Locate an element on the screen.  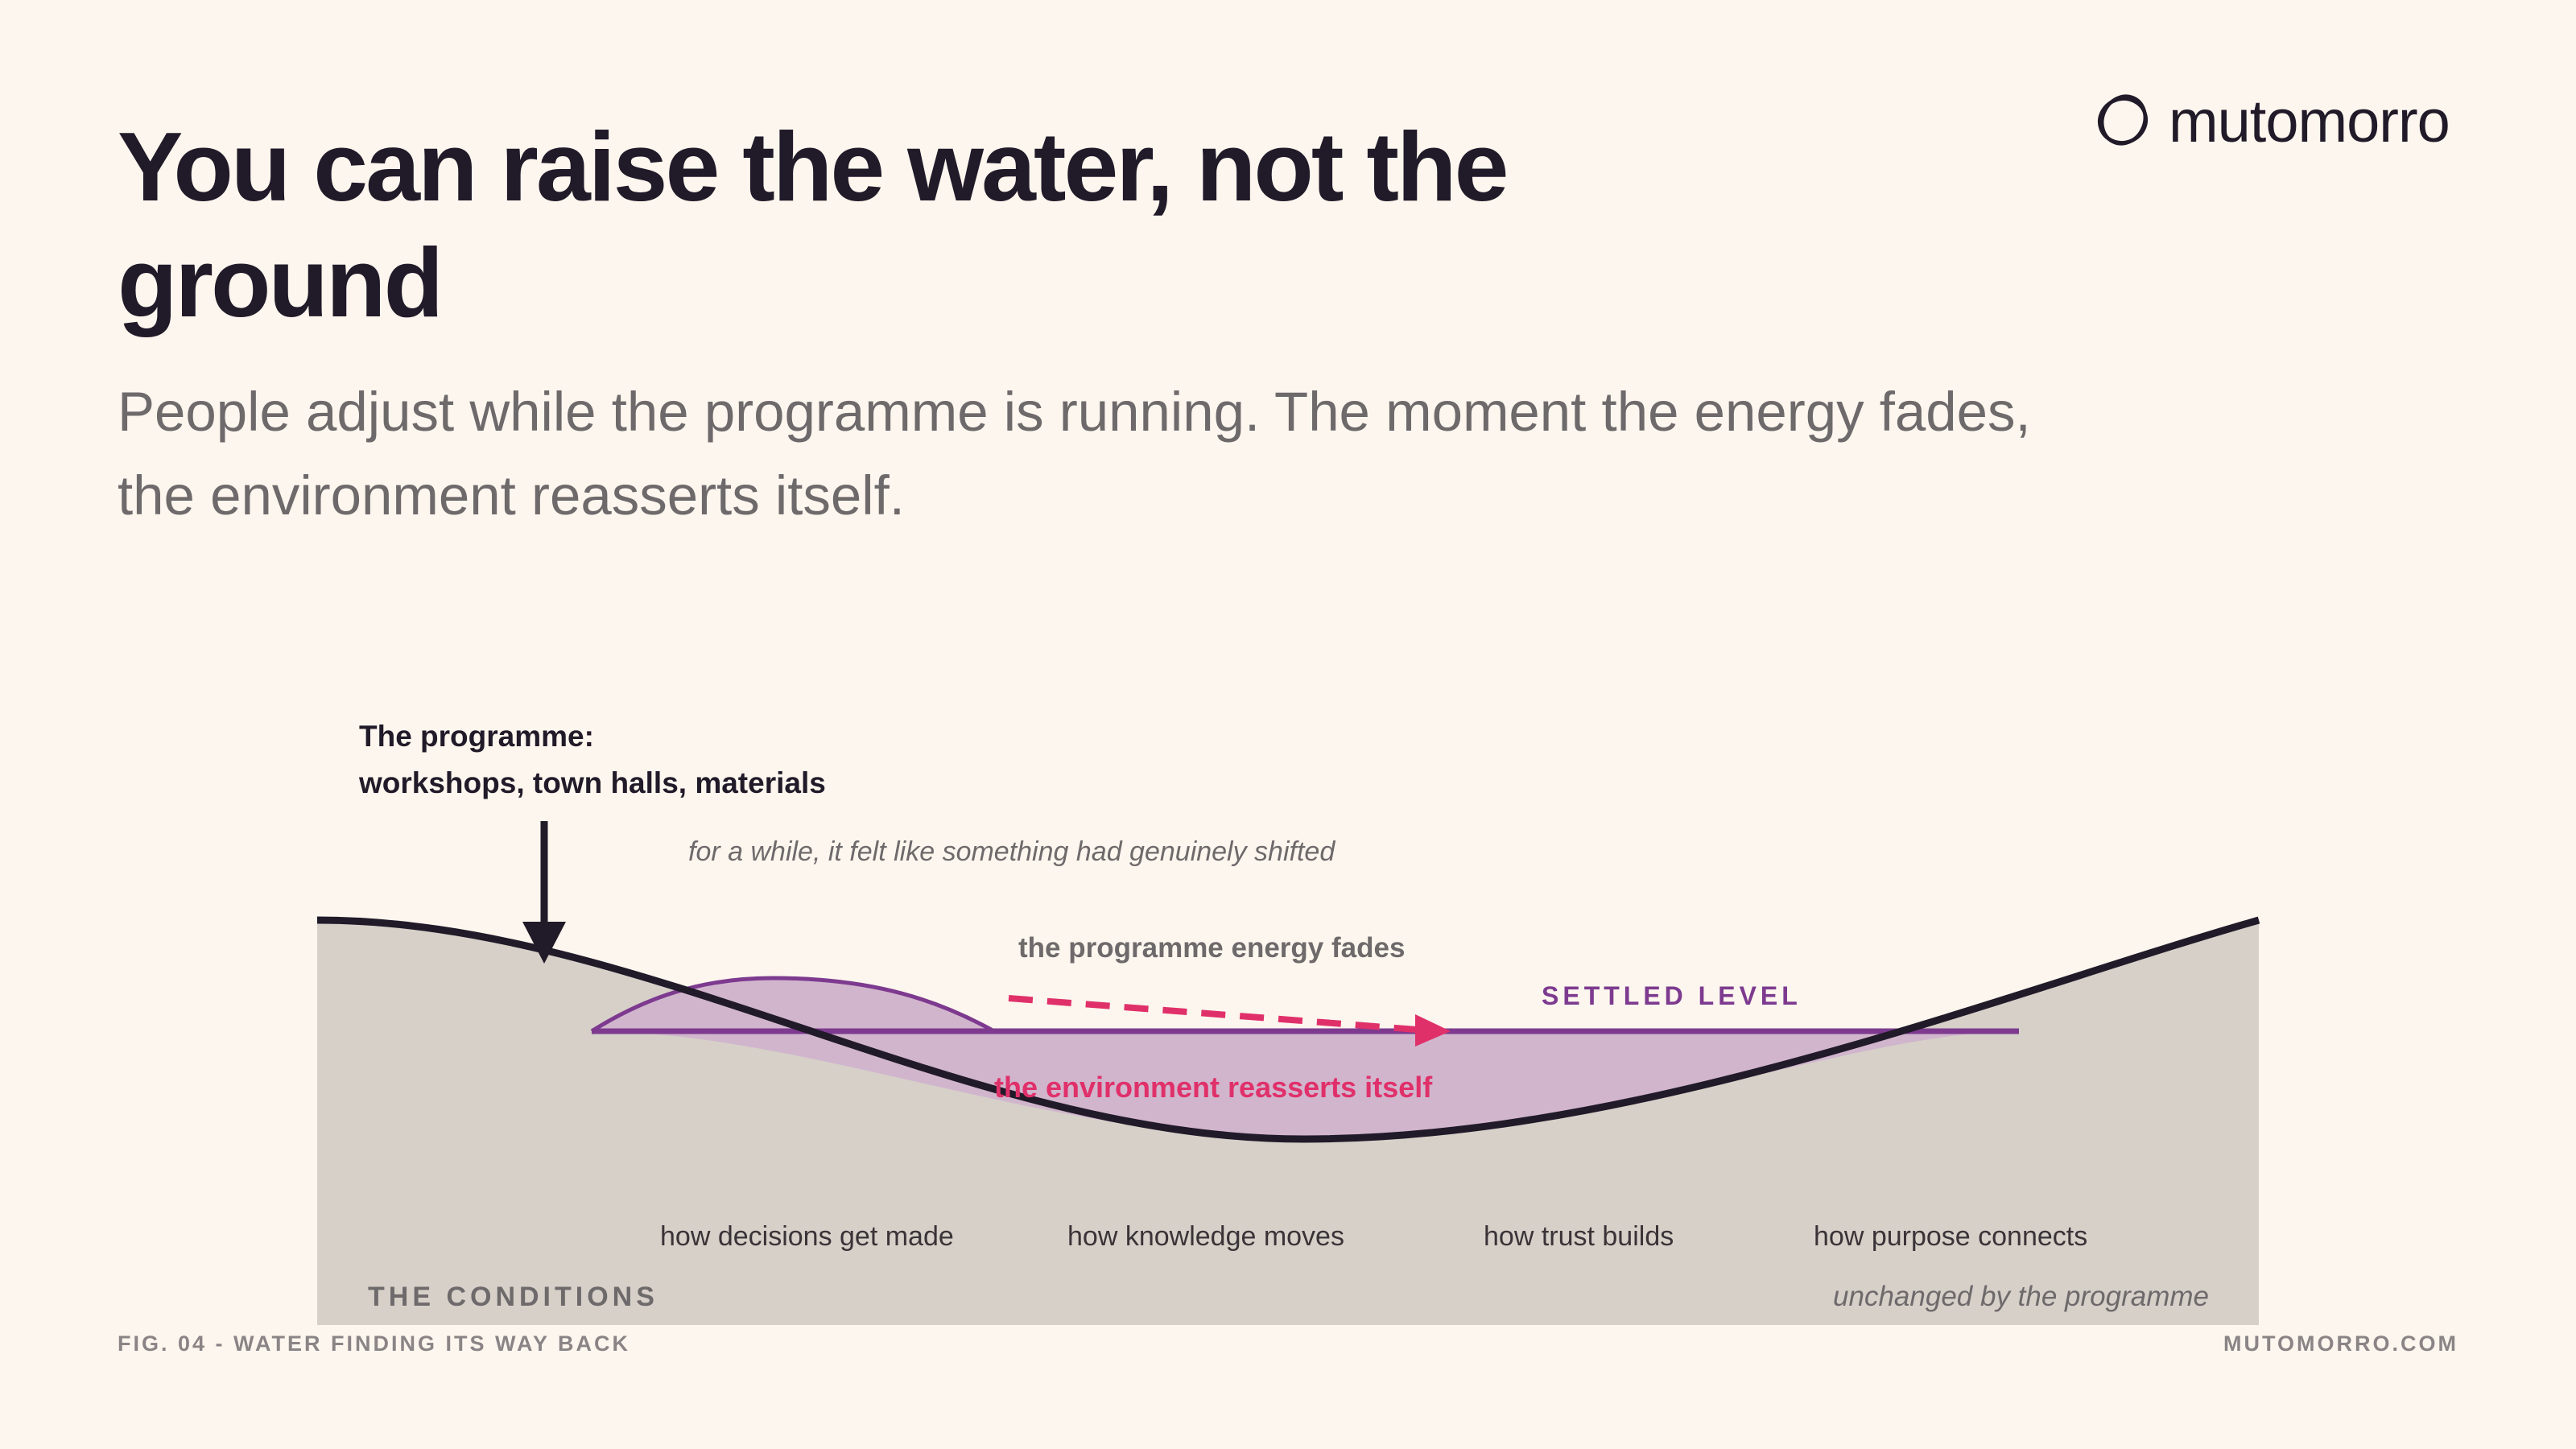
fades-label: the programme energy fades is located at coordinates (1211, 948).